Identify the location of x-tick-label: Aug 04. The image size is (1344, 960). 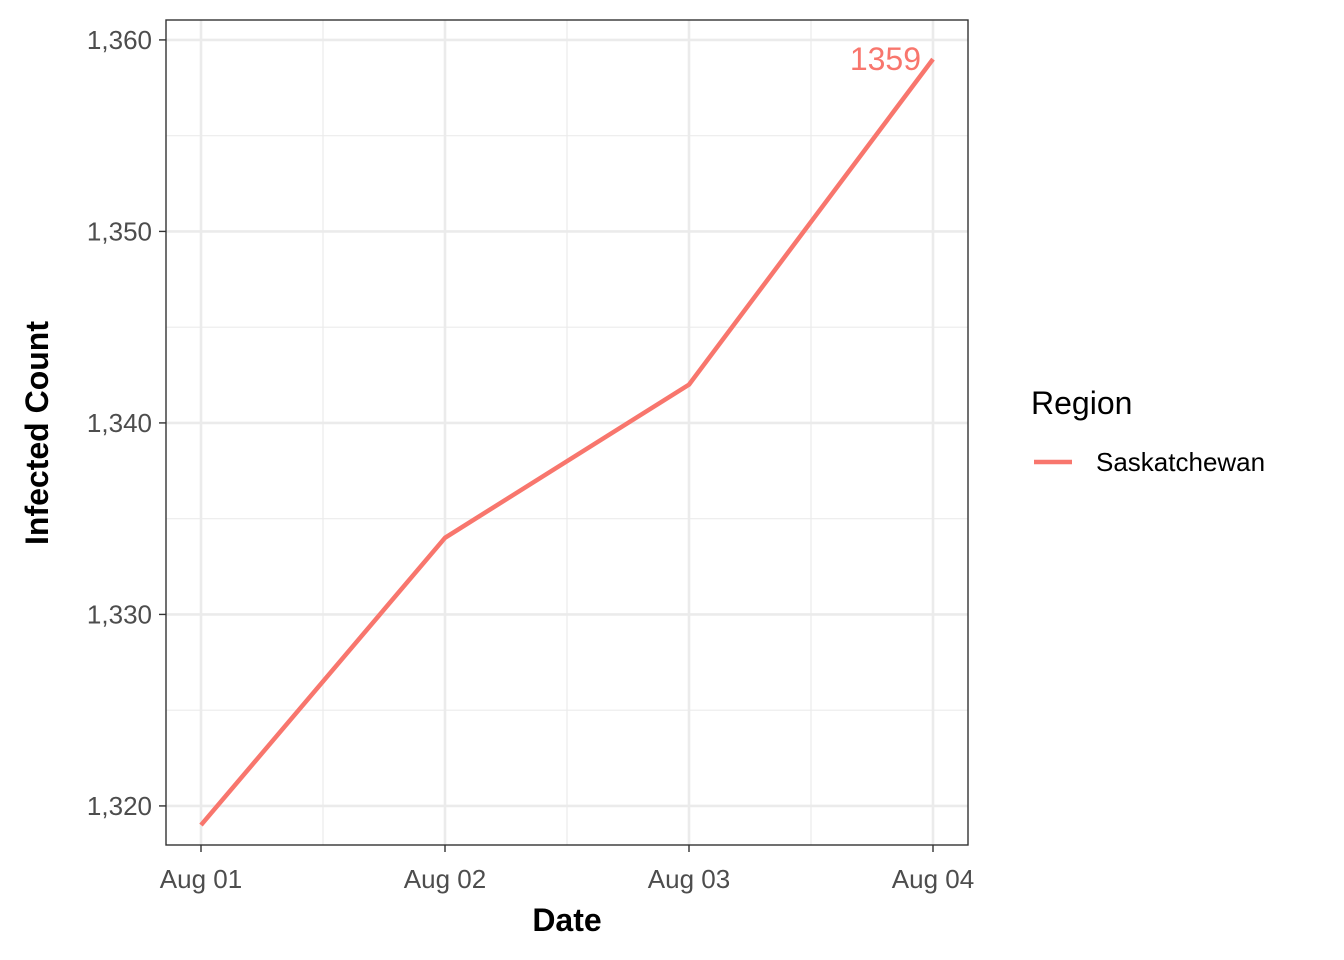
(933, 879).